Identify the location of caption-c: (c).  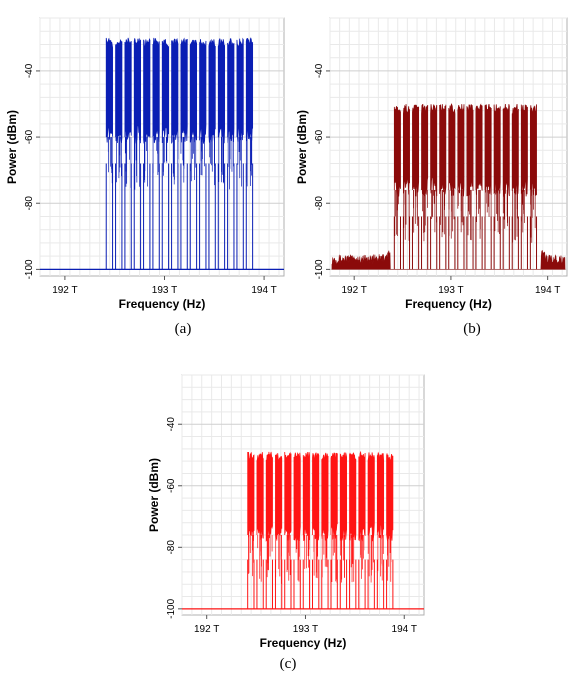
(288, 664).